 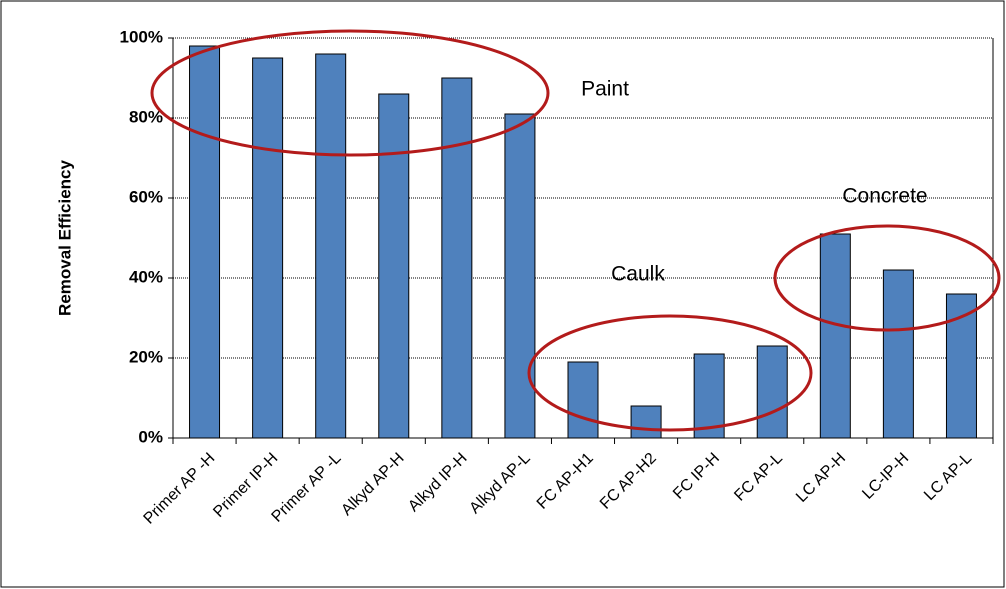 What do you see at coordinates (150, 436) in the screenshot?
I see `y-tick-label: 0%` at bounding box center [150, 436].